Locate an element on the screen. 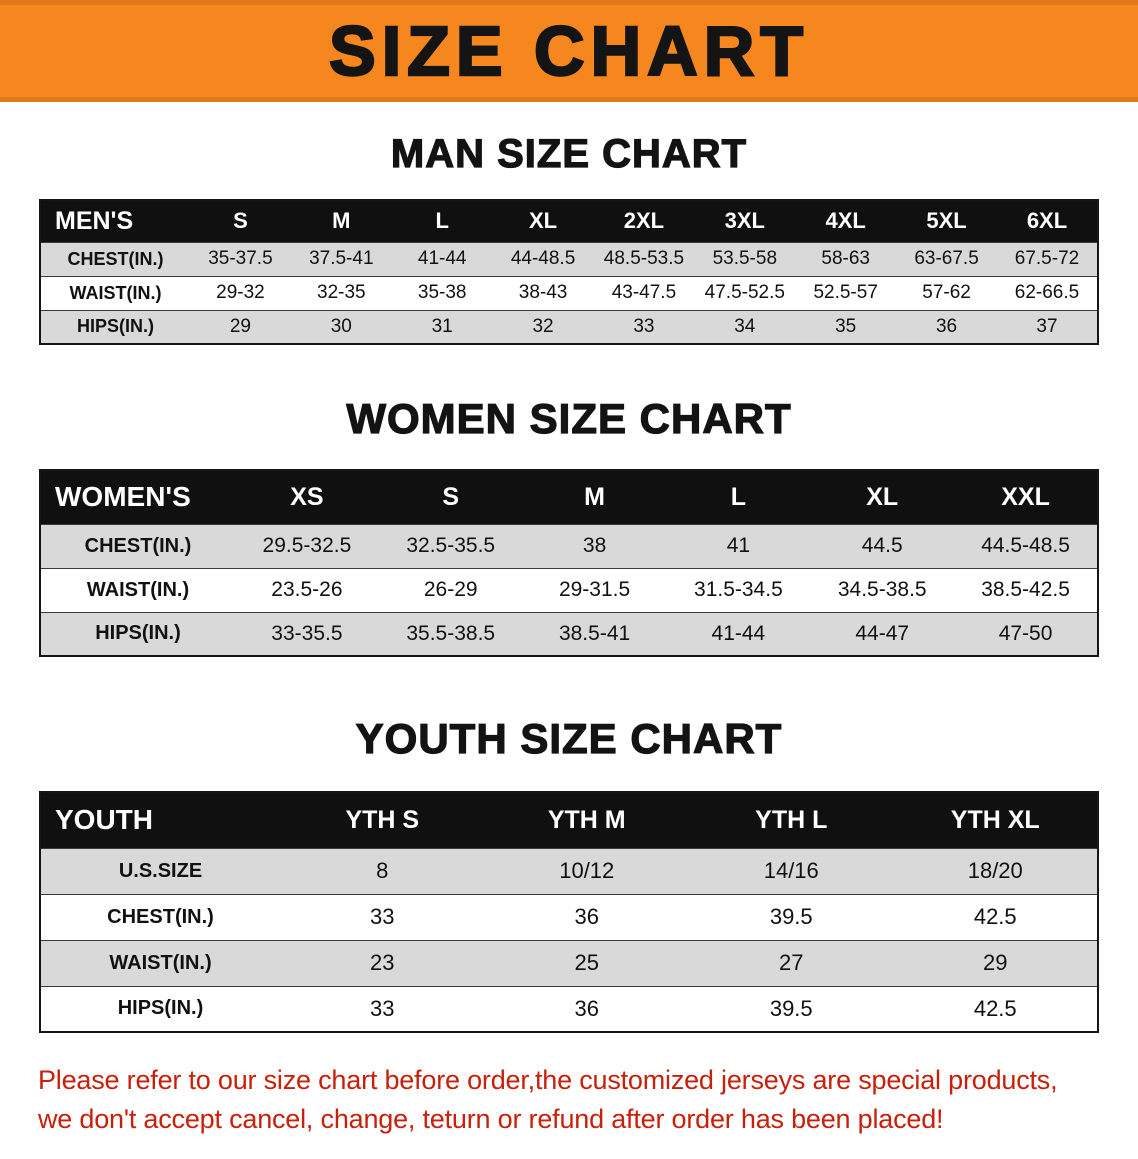 This screenshot has width=1138, height=1159. table-cell: 30 is located at coordinates (341, 326).